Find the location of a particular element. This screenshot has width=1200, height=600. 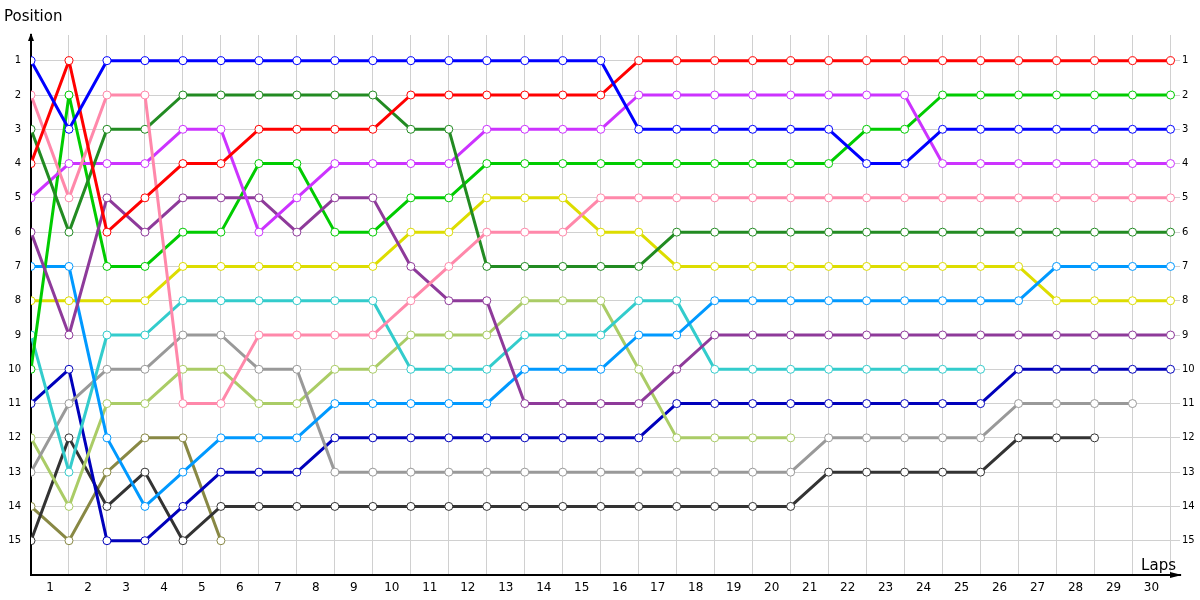

x-tick-label: 9 is located at coordinates (354, 587).